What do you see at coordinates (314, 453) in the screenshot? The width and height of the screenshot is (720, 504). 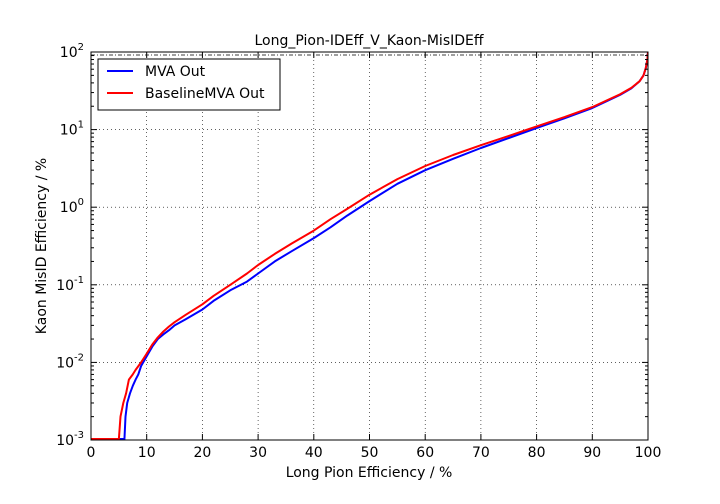 I see `x-tick-label: 40` at bounding box center [314, 453].